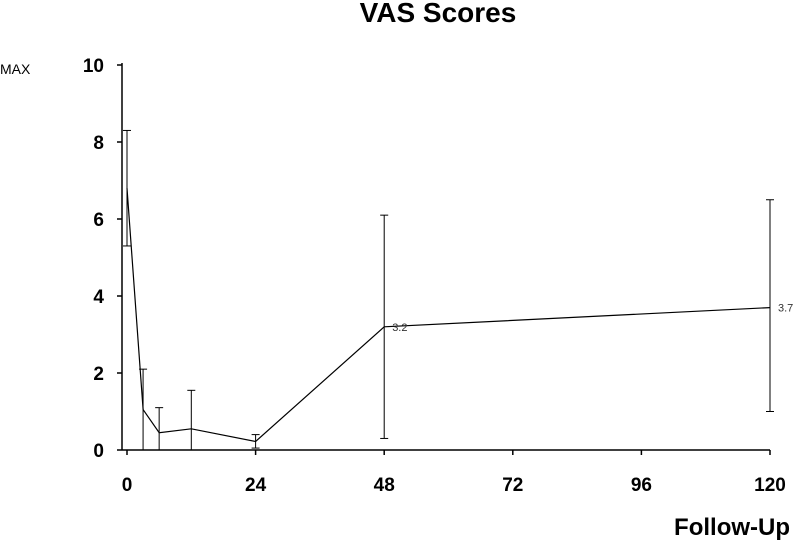 The image size is (800, 544). I want to click on x-axis-label: Follow-Up, so click(732, 527).